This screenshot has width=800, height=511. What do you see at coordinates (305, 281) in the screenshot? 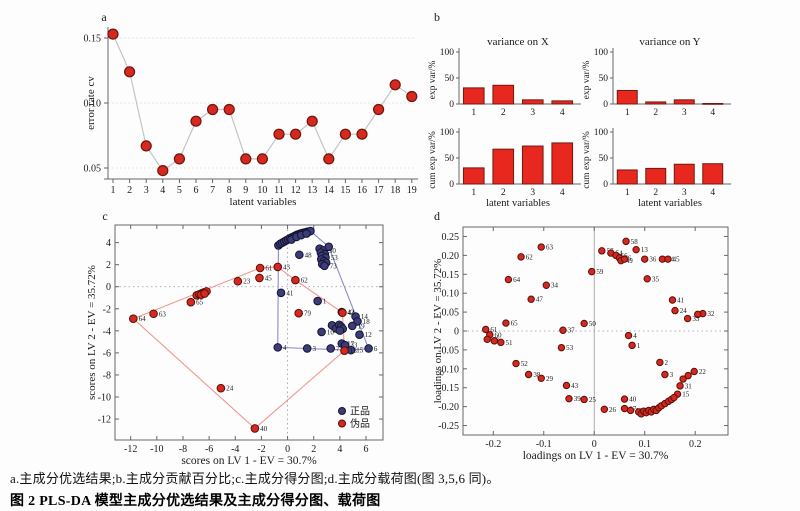
I see `chart-text: 62` at bounding box center [305, 281].